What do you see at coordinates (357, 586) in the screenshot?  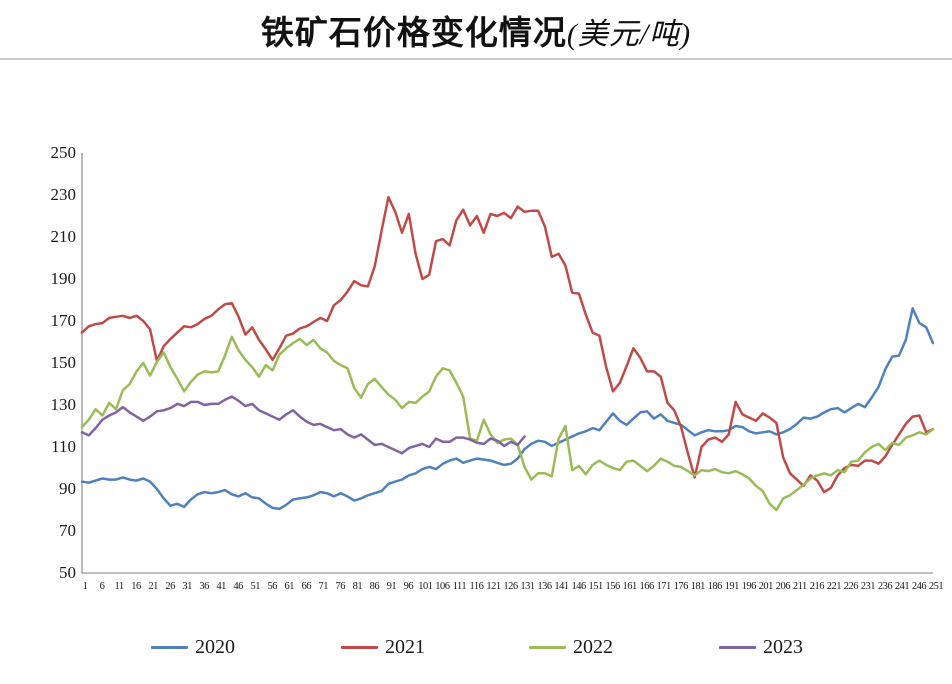 I see `x-axis-tick-label: 81` at bounding box center [357, 586].